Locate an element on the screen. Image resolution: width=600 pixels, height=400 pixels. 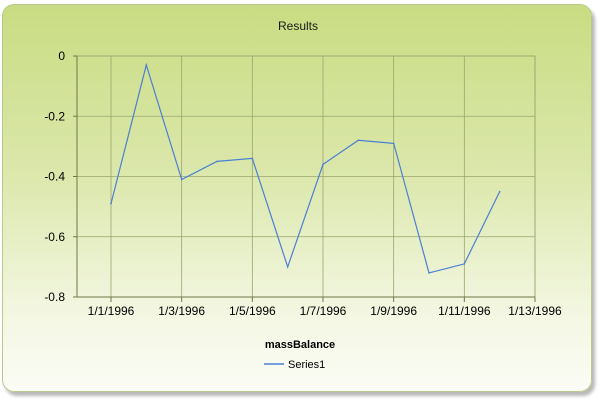
x-tick-label: 1/1/1996 is located at coordinates (111, 311).